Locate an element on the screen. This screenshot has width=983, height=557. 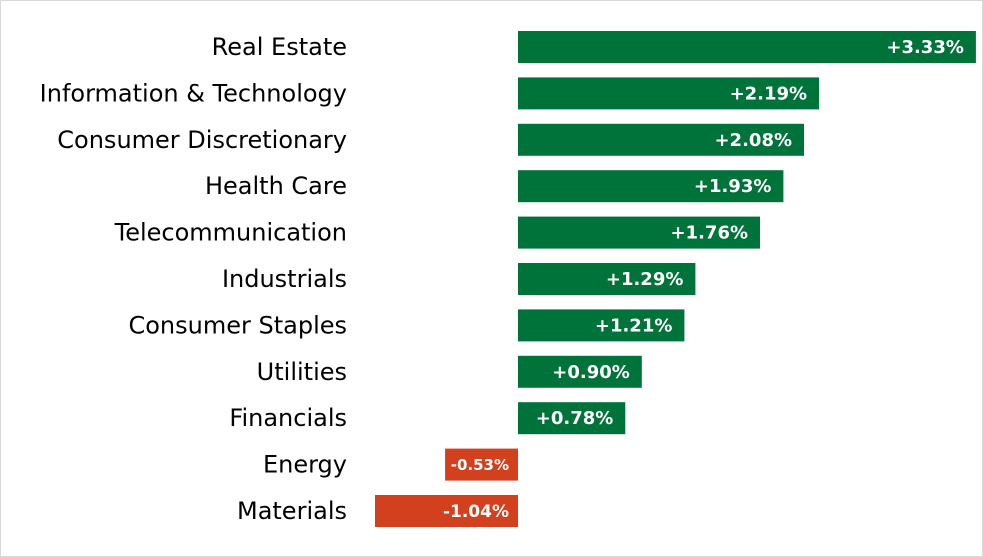
bar-industrials is located at coordinates (607, 279).